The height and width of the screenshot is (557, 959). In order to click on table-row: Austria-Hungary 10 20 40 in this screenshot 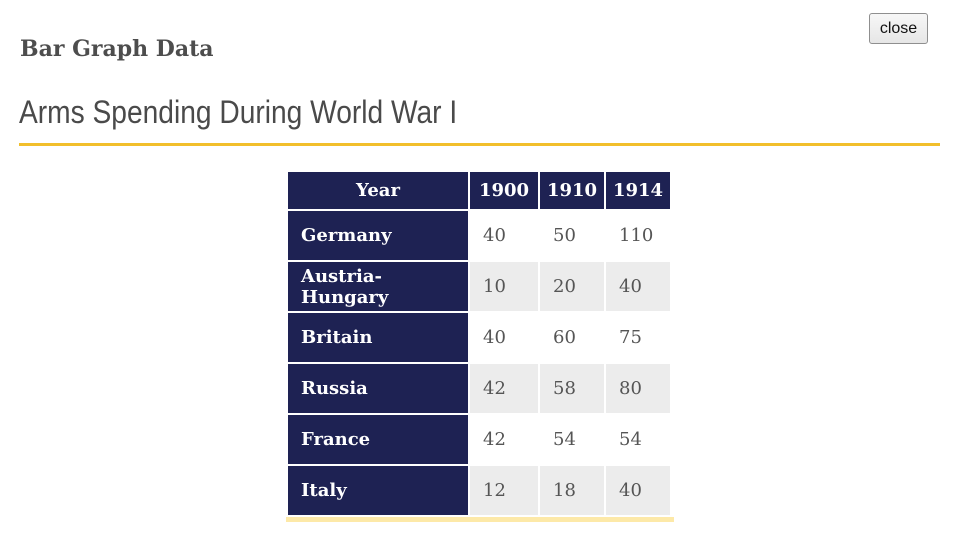, I will do `click(479, 286)`.